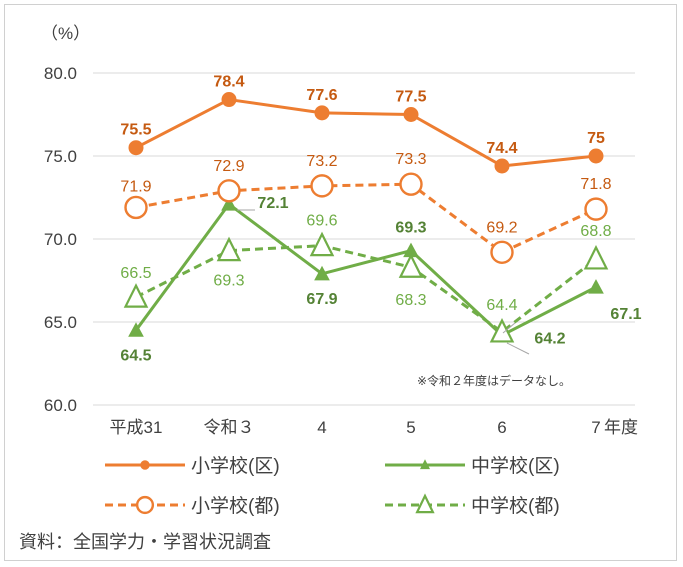 Image resolution: width=683 pixels, height=567 pixels. Describe the element at coordinates (135, 186) in the screenshot. I see `data-label: 71.9` at that location.